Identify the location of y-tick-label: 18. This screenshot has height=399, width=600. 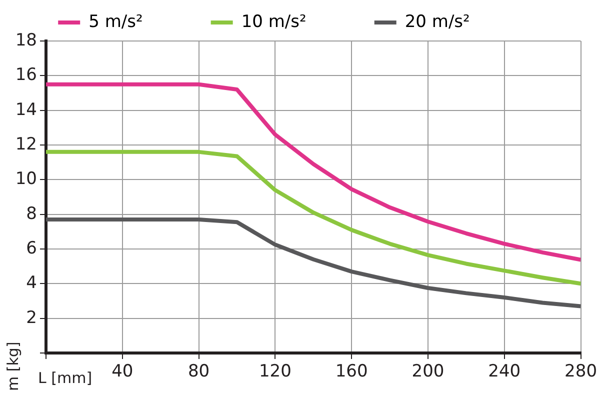
(26, 40).